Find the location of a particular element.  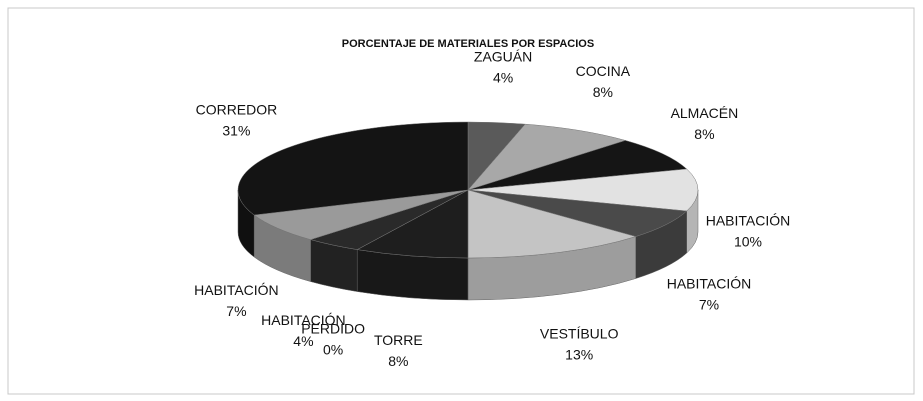

slice-value-label: 0% is located at coordinates (333, 349).